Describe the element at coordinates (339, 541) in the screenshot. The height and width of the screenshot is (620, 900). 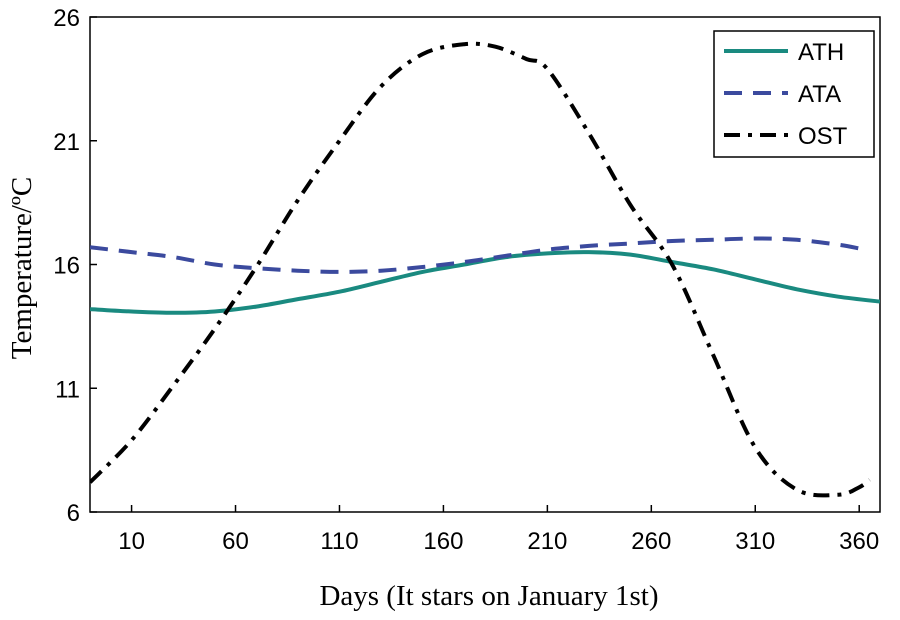
I see `x-tick-label: 110` at that location.